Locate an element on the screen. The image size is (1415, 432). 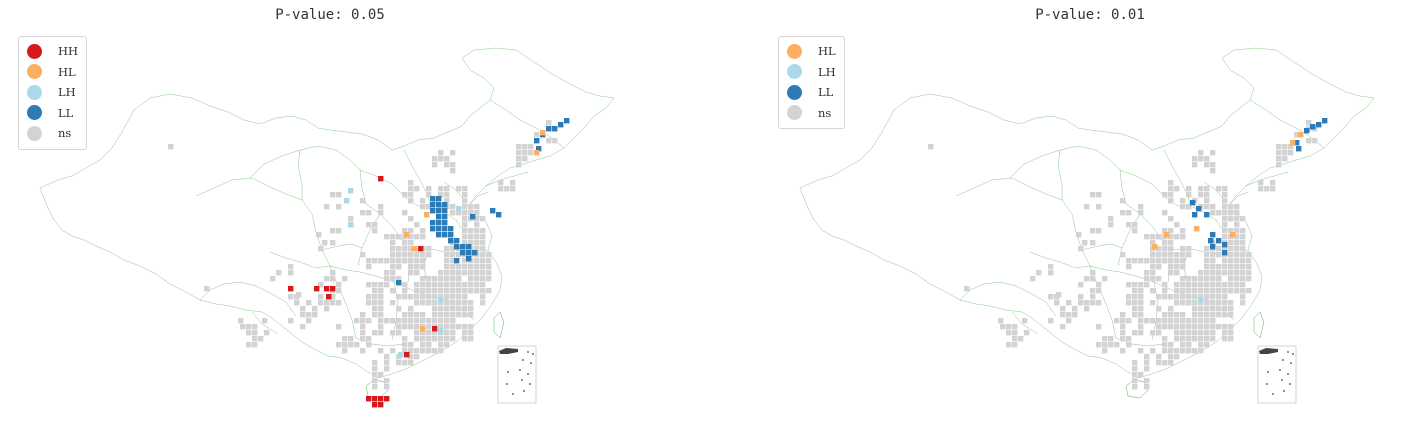
legend-item-lh: LH is located at coordinates (52, 92).